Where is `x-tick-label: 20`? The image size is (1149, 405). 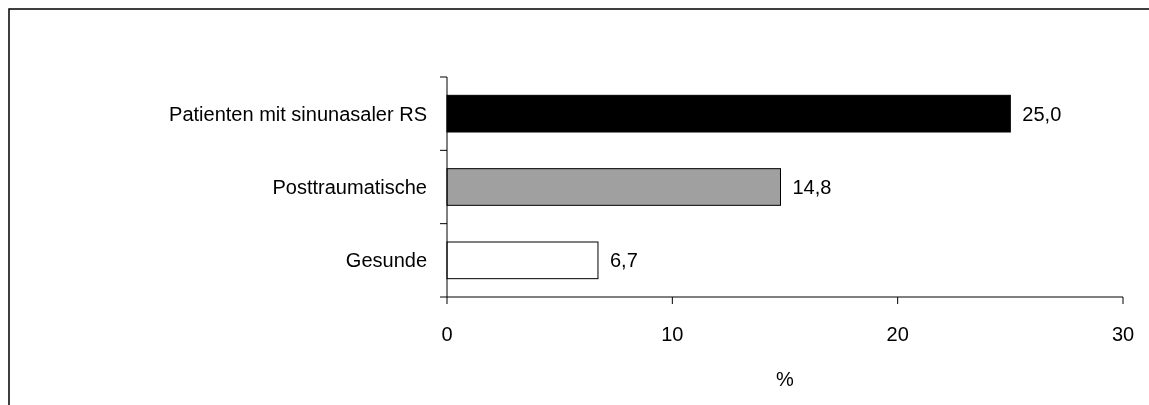
x-tick-label: 20 is located at coordinates (897, 334).